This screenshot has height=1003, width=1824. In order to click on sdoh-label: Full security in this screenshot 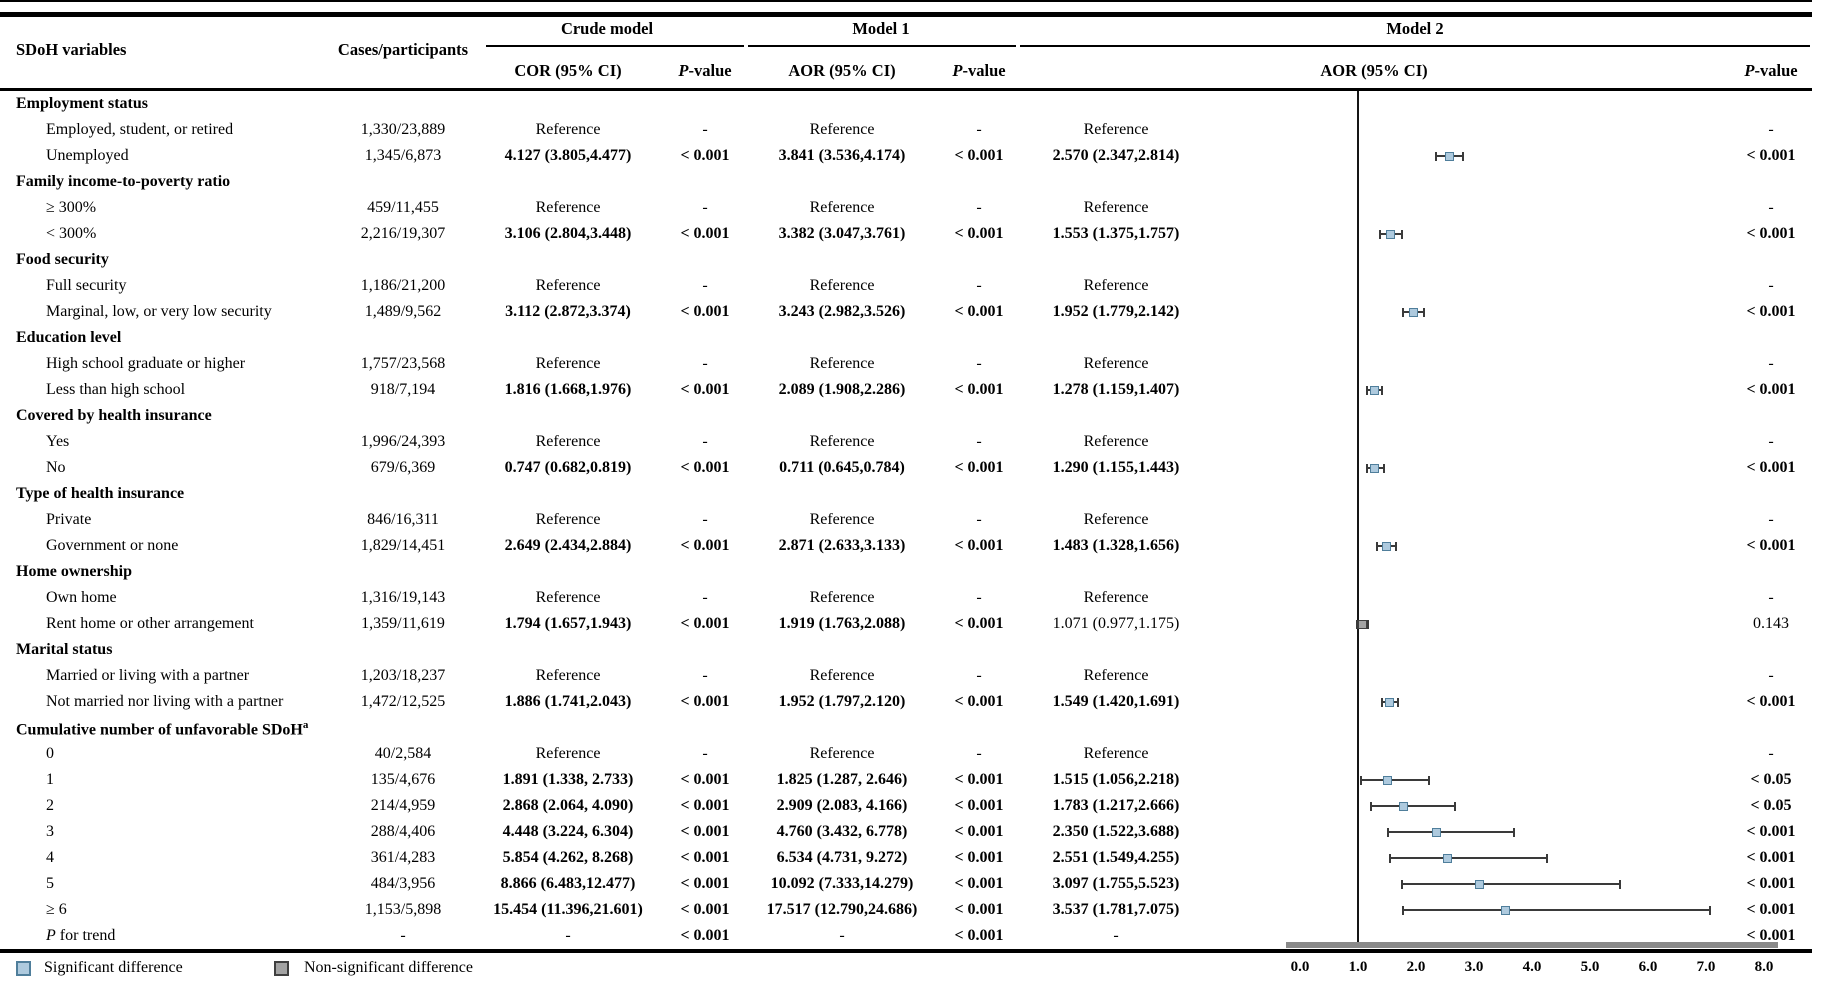, I will do `click(86, 285)`.